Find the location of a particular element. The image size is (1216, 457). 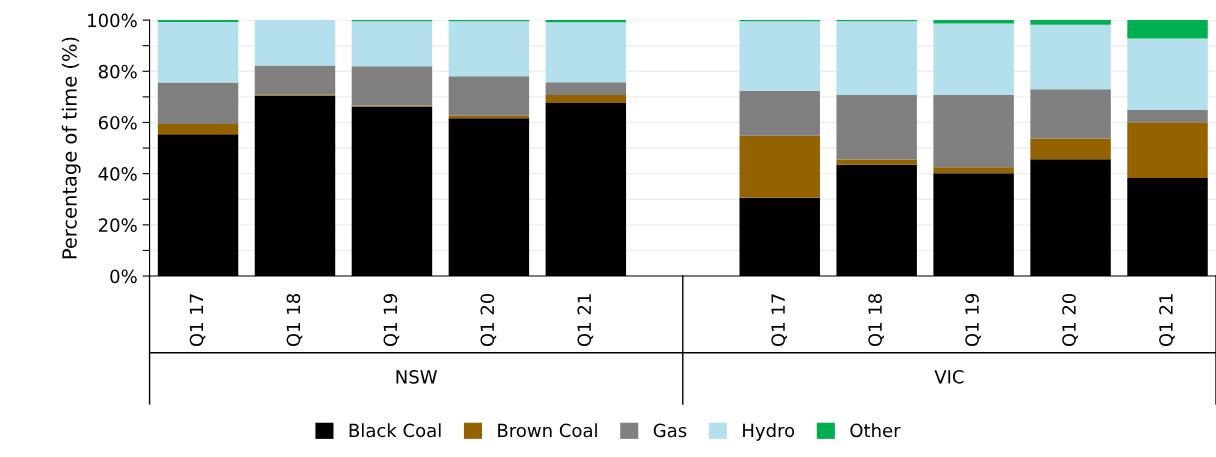

y-axis-title: Percentage of time (%) is located at coordinates (71, 148).